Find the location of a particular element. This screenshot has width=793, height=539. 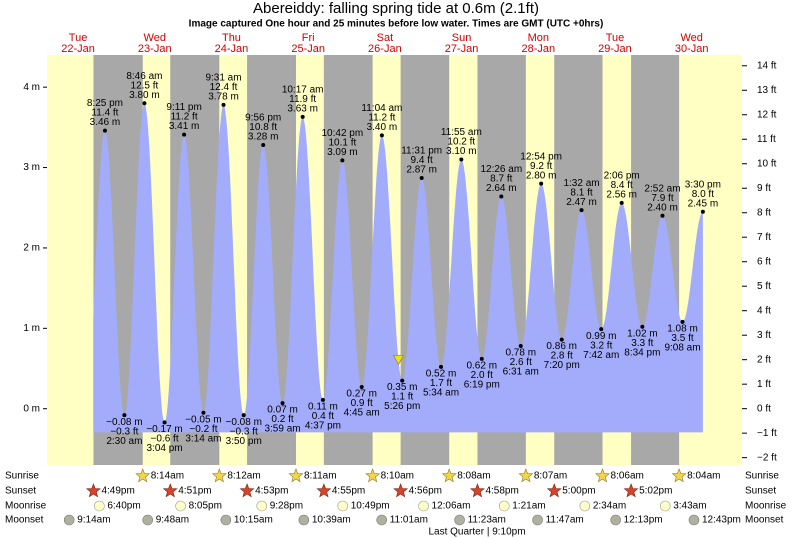

event-time: 4:51pm is located at coordinates (194, 491).